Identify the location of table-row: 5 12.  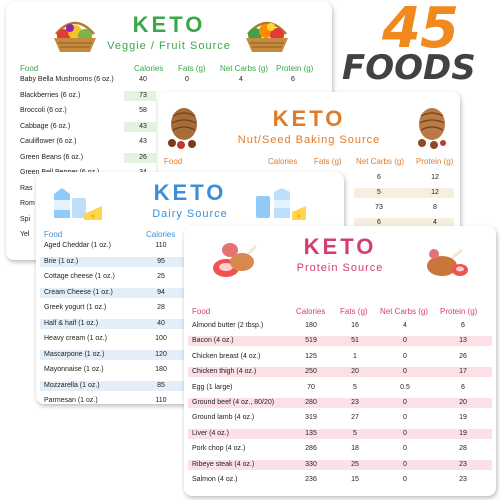
(309, 193).